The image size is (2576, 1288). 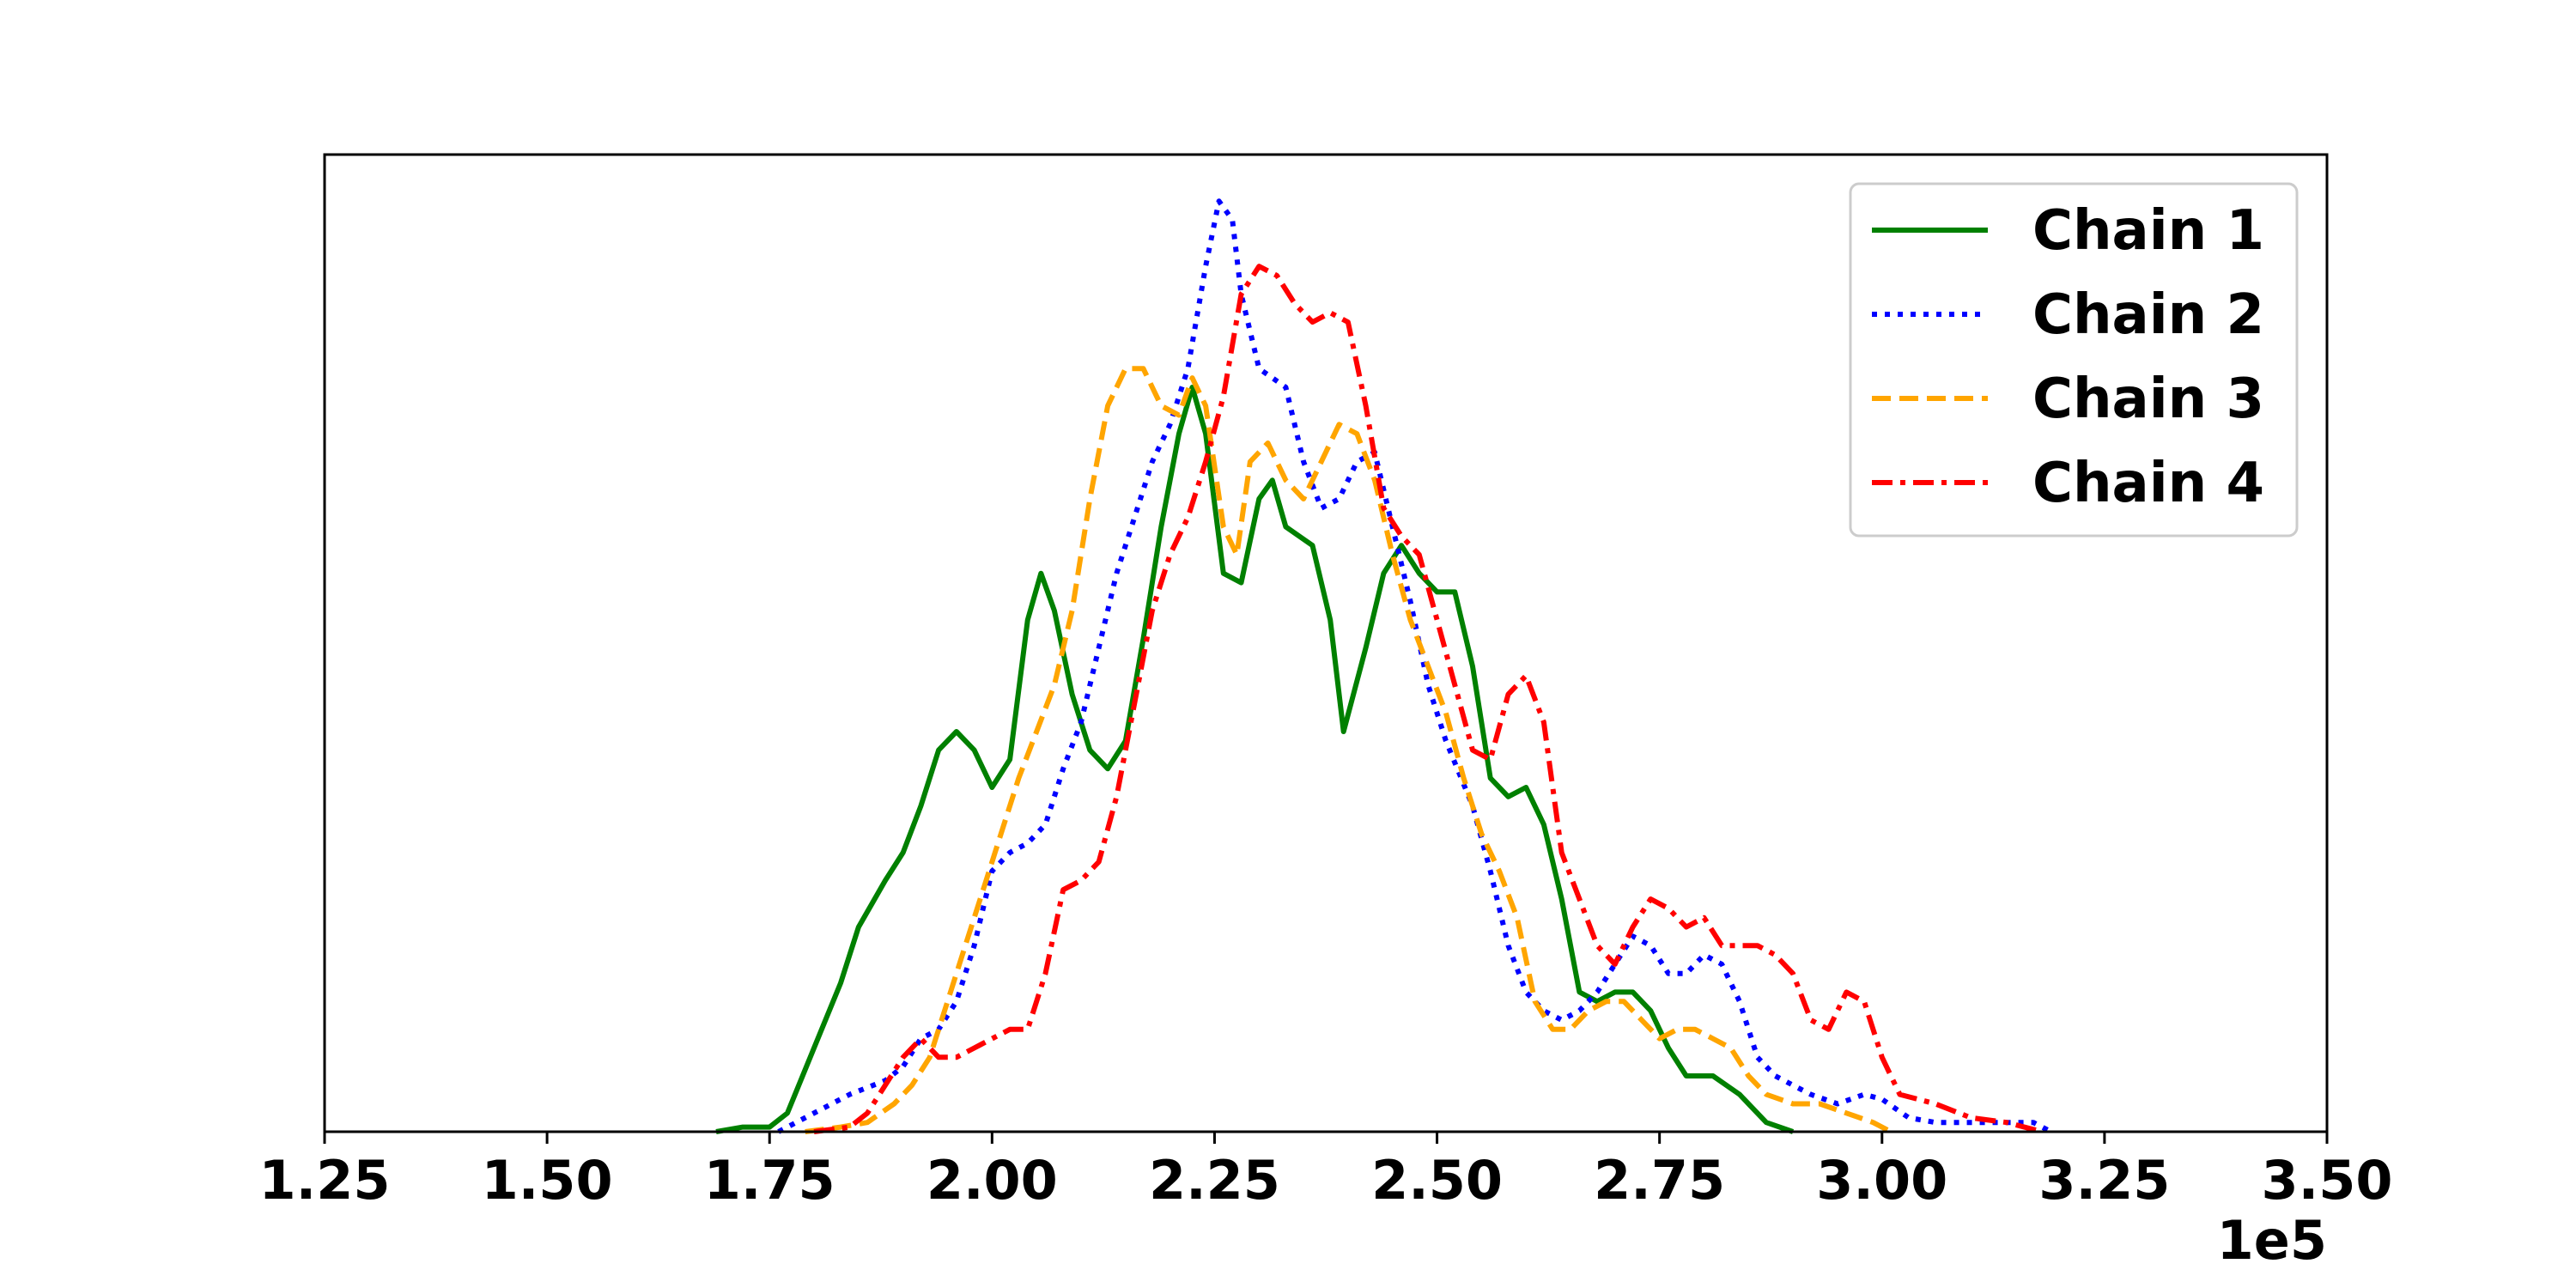 What do you see at coordinates (2148, 483) in the screenshot?
I see `legend-label-chain-4: Chain 4` at bounding box center [2148, 483].